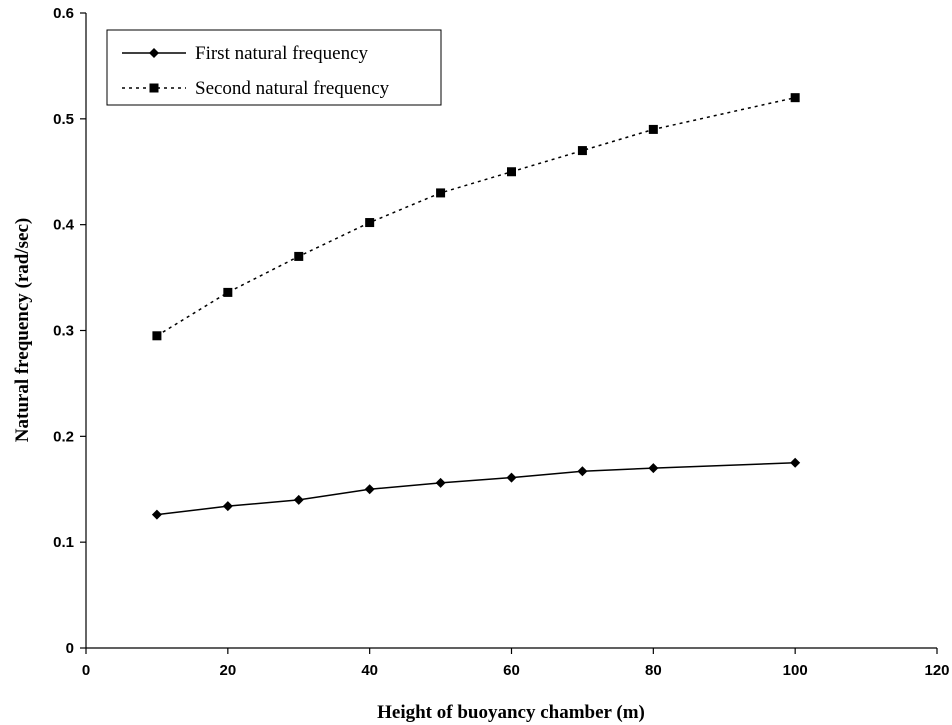  I want to click on legend-label-second: Second natural frequency, so click(292, 88).